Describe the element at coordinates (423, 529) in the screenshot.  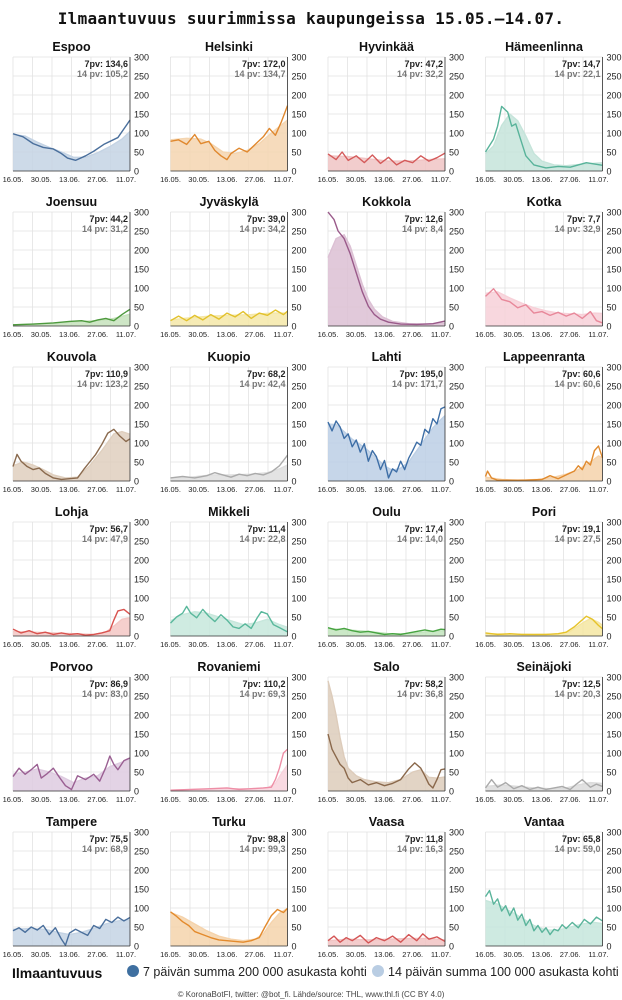
I see `value-7pv: 7pv: 17,4` at that location.